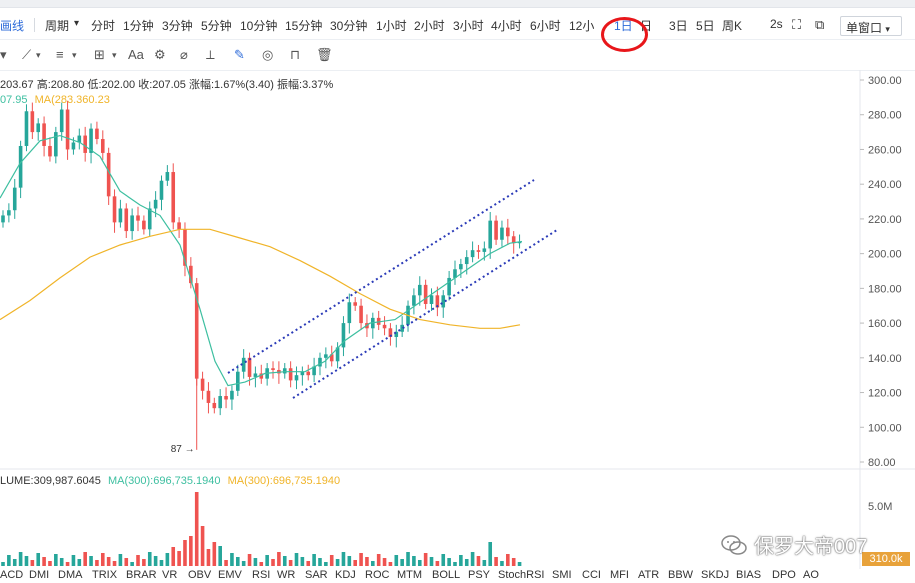 The image size is (915, 583). What do you see at coordinates (183, 449) in the screenshot?
I see `min-price-marker: 87 →` at bounding box center [183, 449].